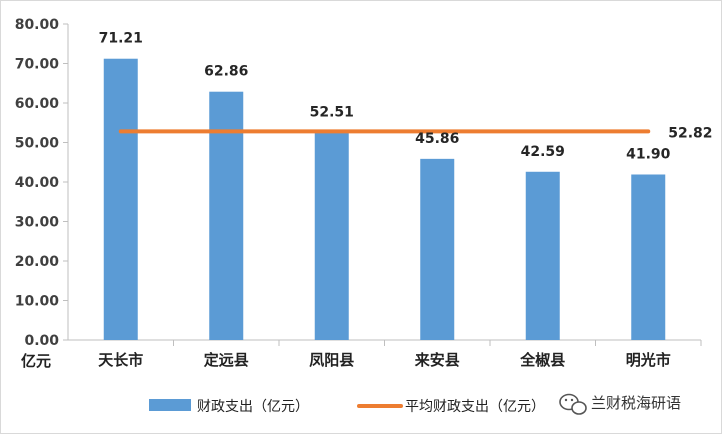 The width and height of the screenshot is (722, 434). Describe the element at coordinates (37, 144) in the screenshot. I see `y-tick-label: 50.00` at that location.